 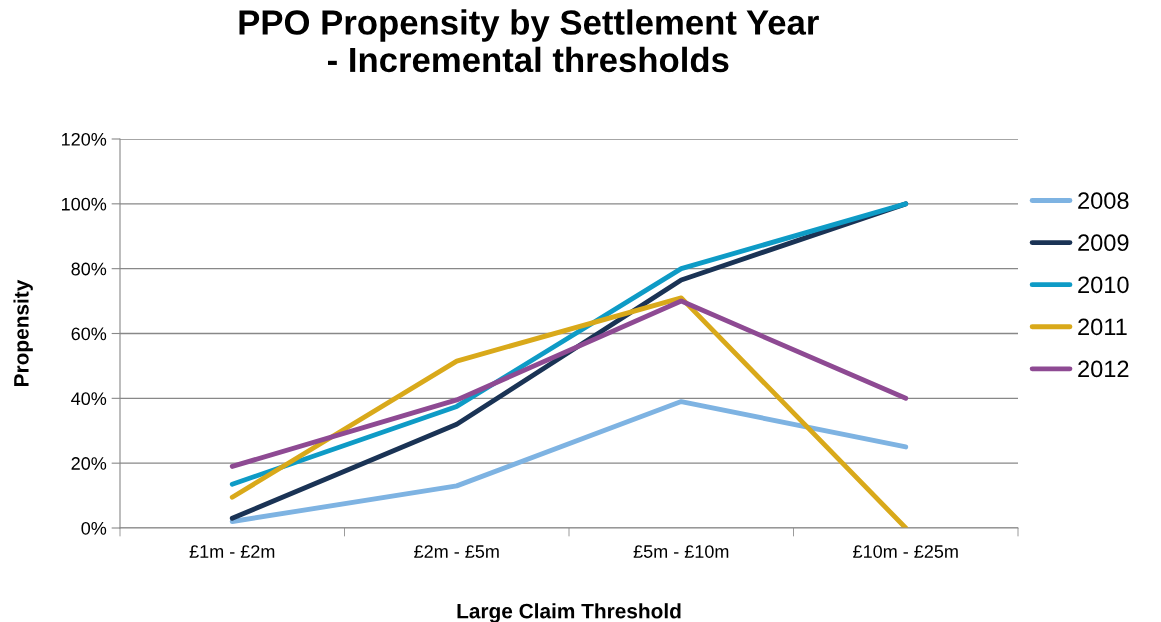 I want to click on x-tick-label: £10m - £25m, so click(x=905, y=551).